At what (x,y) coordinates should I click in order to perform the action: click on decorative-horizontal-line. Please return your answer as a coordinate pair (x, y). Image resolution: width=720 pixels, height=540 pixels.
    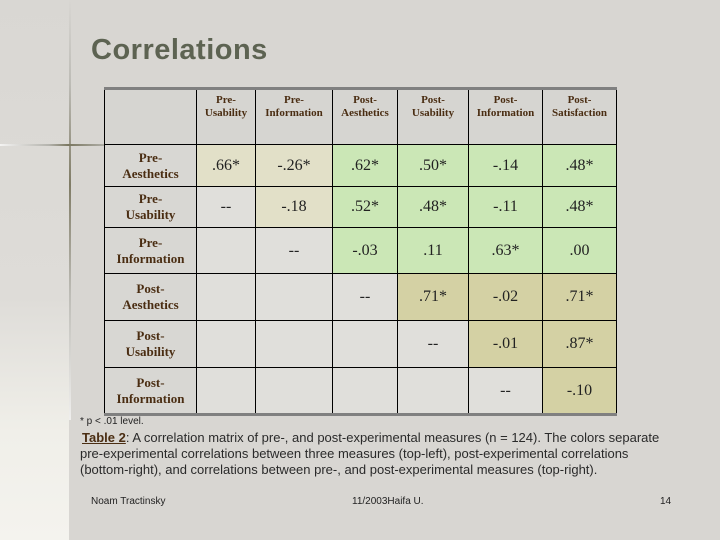
    Looking at the image, I should click on (98, 145).